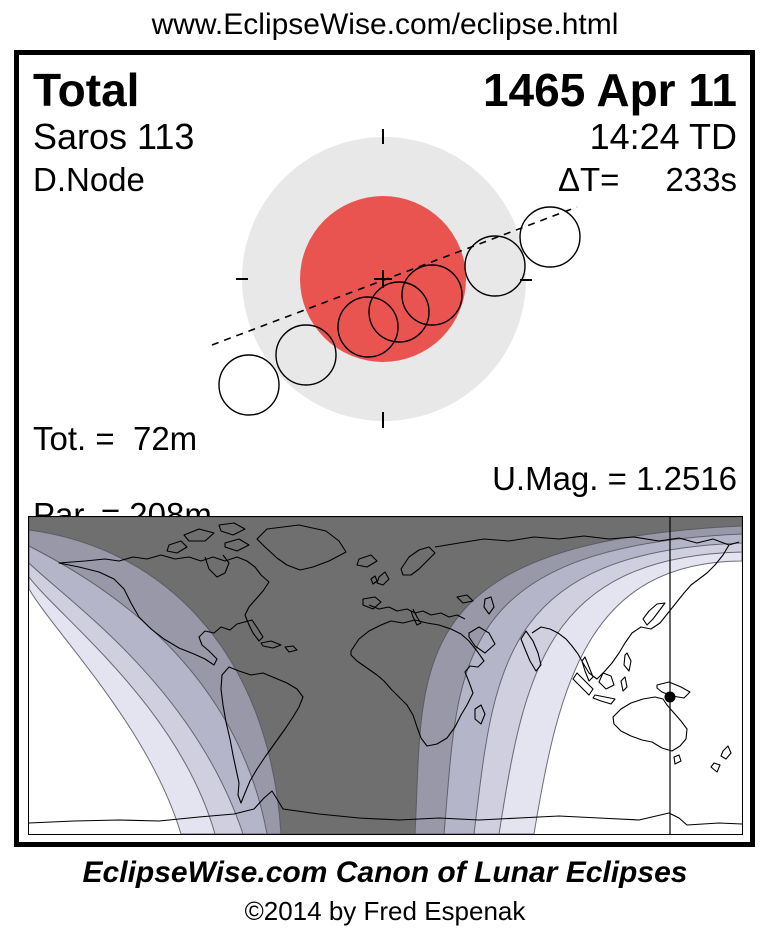 This screenshot has width=770, height=940. What do you see at coordinates (480, 714) in the screenshot?
I see `madagascar-outline` at bounding box center [480, 714].